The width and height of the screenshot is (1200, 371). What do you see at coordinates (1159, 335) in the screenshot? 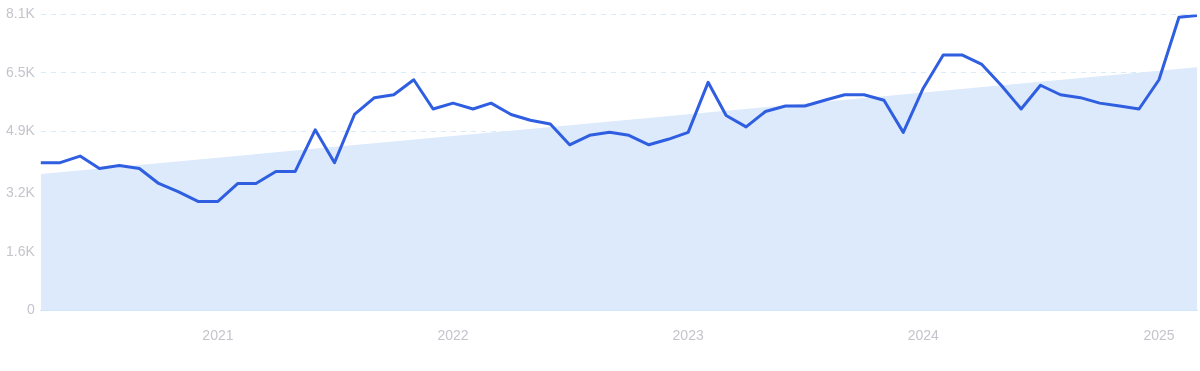
I see `x-tick-label: 2025` at bounding box center [1159, 335].